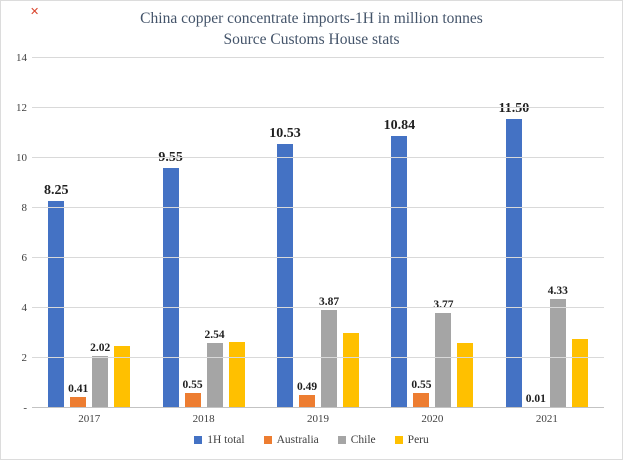 Image resolution: width=623 pixels, height=460 pixels. I want to click on legend-item-australia: Australia, so click(291, 440).